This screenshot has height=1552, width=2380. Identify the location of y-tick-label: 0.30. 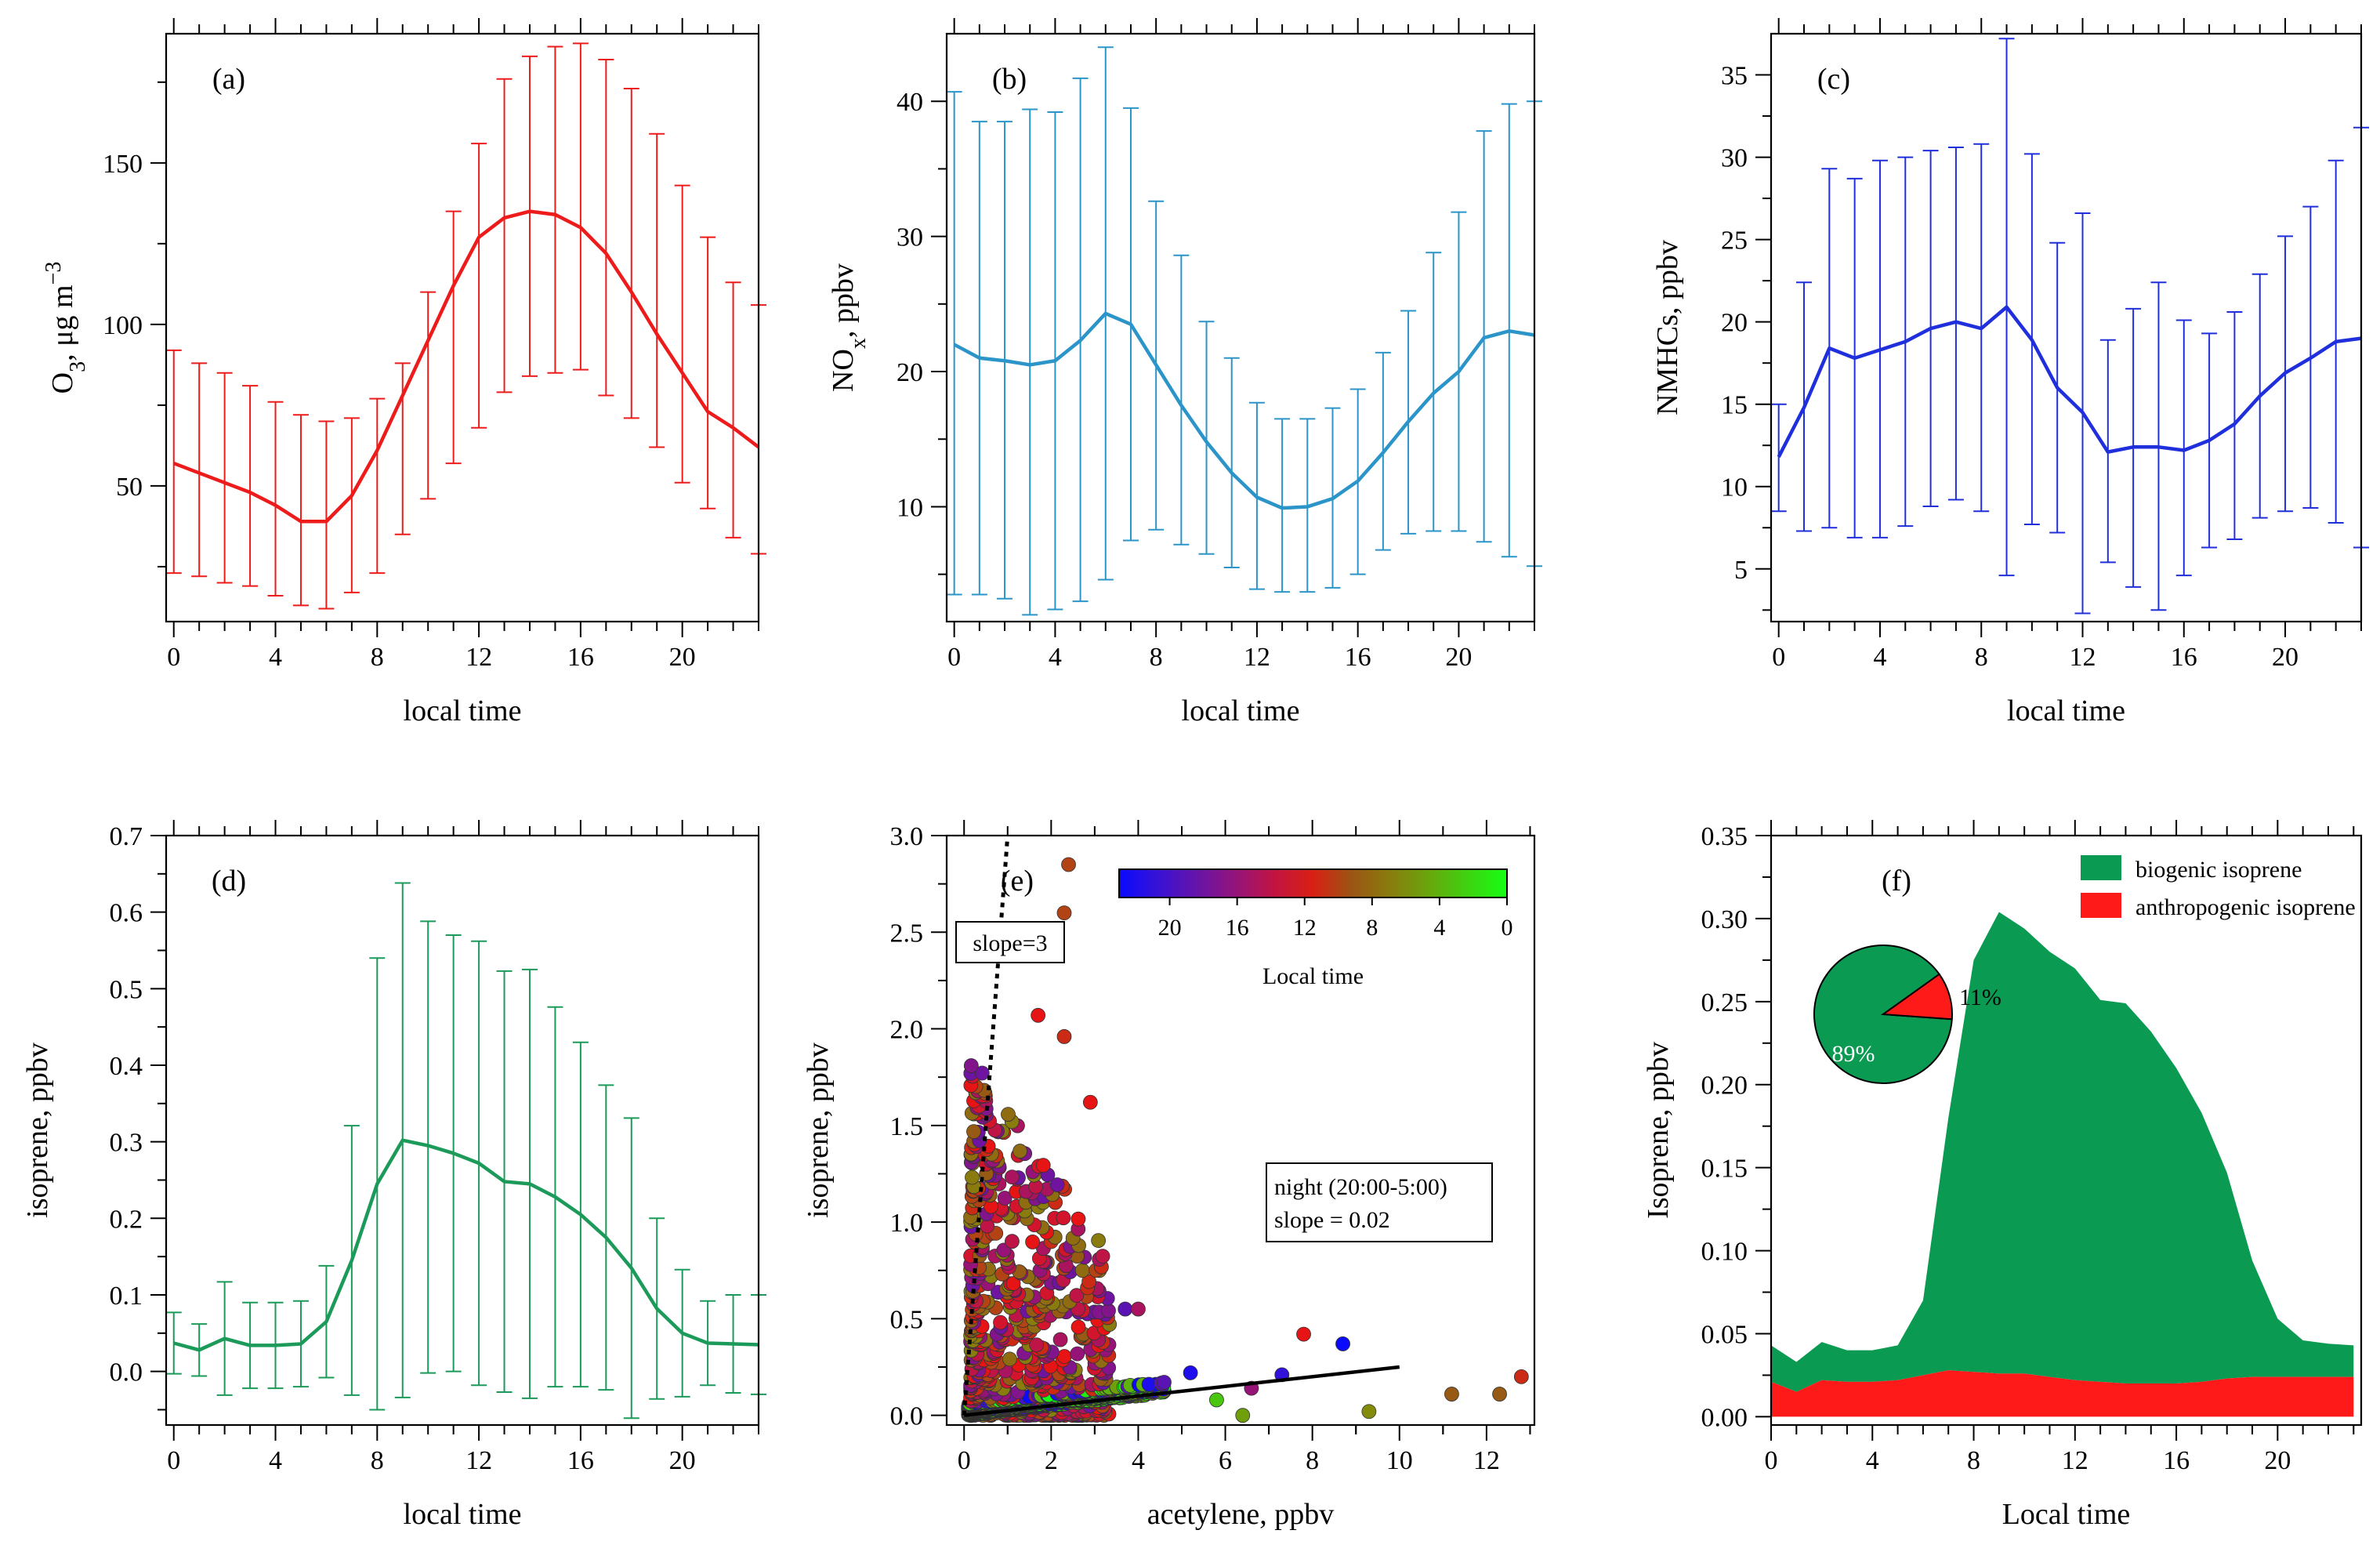
(1724, 919).